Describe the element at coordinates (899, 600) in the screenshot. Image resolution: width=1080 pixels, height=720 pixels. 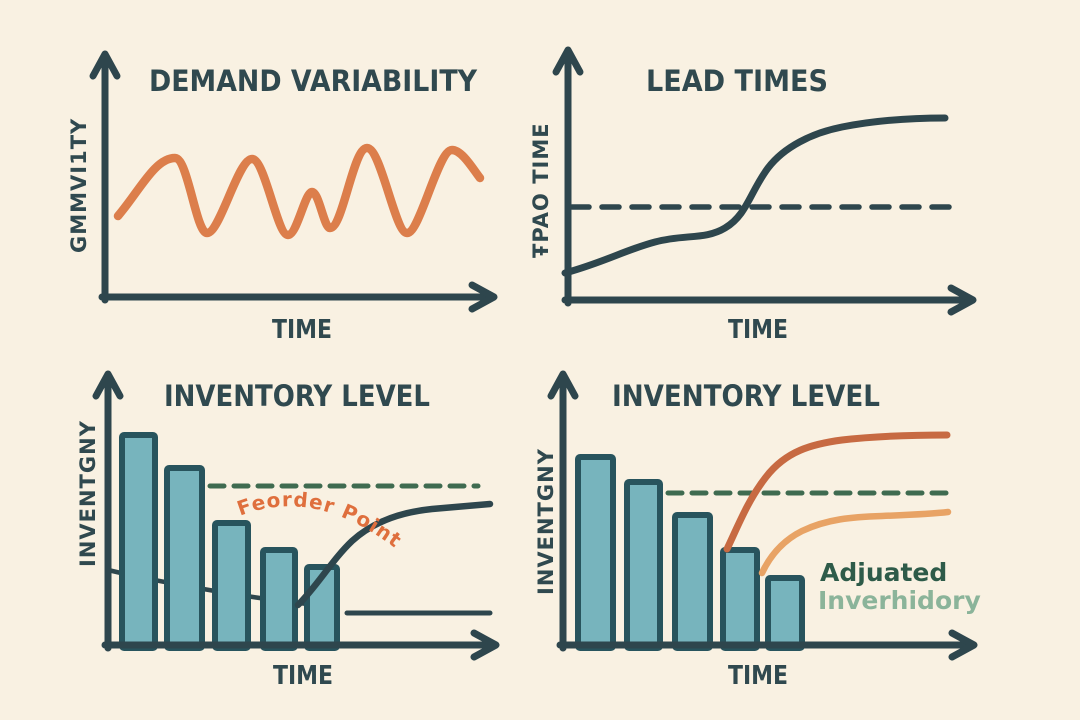
I see `adjusted-inventory-label-line2: Inverhidory` at that location.